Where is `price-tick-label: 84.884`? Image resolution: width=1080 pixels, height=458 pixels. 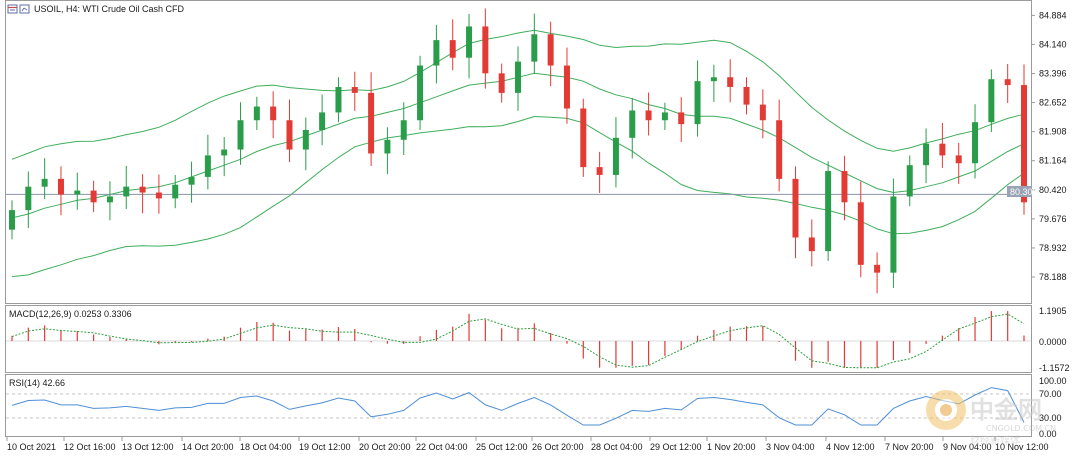 price-tick-label: 84.884 is located at coordinates (1053, 15).